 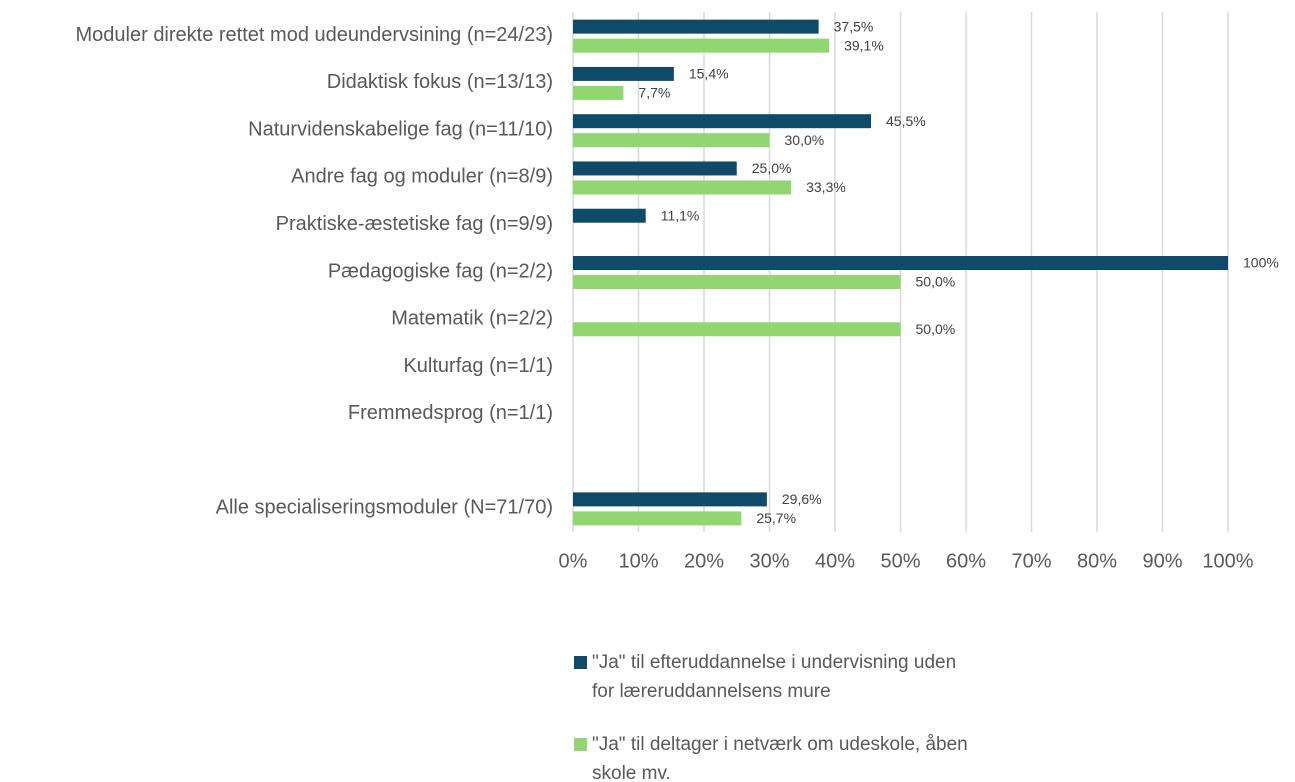 What do you see at coordinates (422, 177) in the screenshot?
I see `category-label: Andre fag og moduler (n=8/9)` at bounding box center [422, 177].